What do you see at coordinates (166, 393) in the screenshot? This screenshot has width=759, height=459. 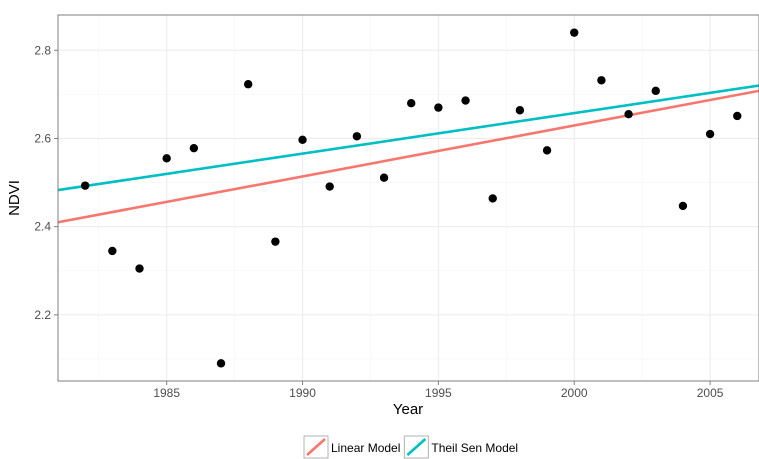 I see `x-tick-label: 1985` at bounding box center [166, 393].